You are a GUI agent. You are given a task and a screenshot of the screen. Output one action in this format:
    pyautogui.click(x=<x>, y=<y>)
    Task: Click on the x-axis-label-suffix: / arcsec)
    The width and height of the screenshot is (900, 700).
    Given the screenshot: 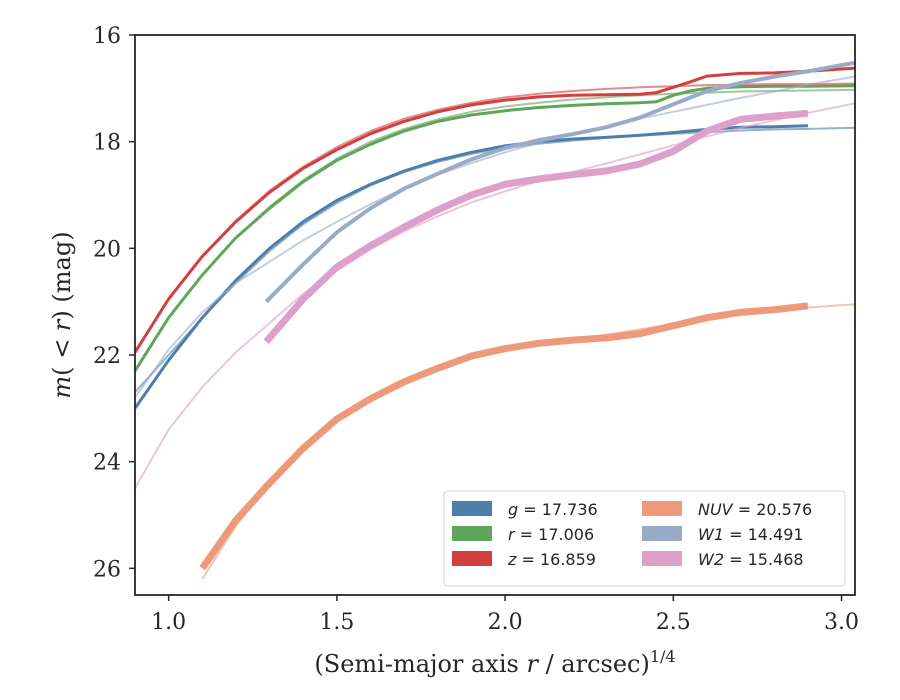 What is the action you would take?
    pyautogui.click(x=594, y=664)
    